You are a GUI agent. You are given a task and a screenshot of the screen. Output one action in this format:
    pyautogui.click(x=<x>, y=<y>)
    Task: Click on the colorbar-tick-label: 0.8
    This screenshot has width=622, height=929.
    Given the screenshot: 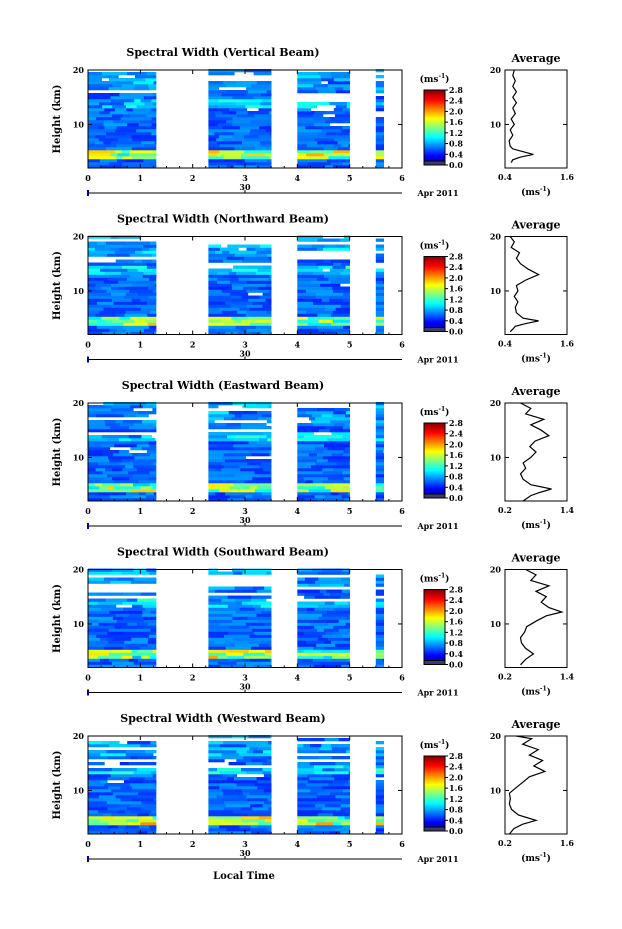 What is the action you would take?
    pyautogui.click(x=456, y=810)
    